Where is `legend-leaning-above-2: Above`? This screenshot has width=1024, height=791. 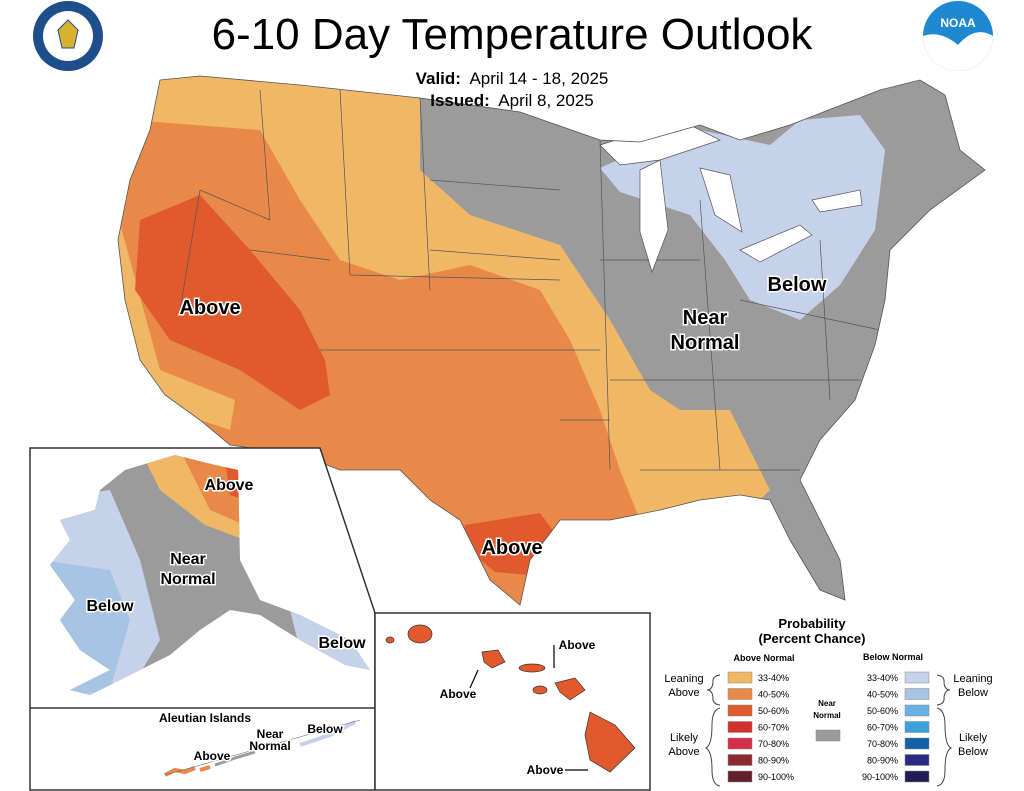
legend-leaning-above-2: Above is located at coordinates (683, 693).